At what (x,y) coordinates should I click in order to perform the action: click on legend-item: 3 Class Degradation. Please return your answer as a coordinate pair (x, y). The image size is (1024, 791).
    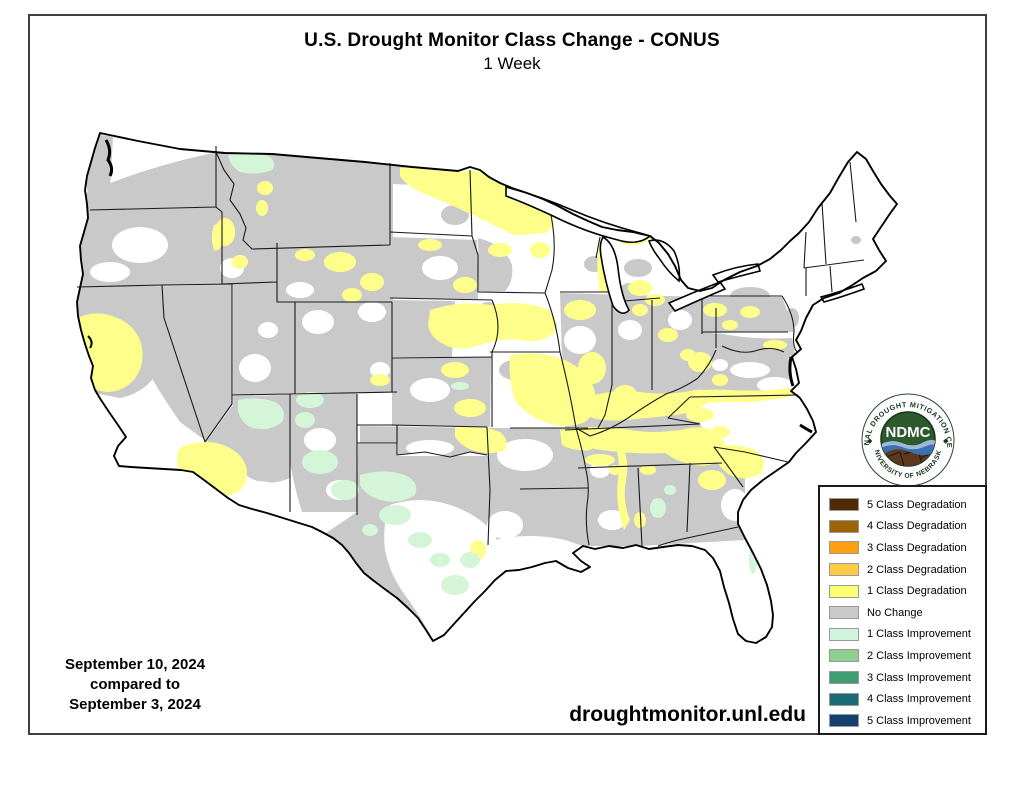
    Looking at the image, I should click on (902, 548).